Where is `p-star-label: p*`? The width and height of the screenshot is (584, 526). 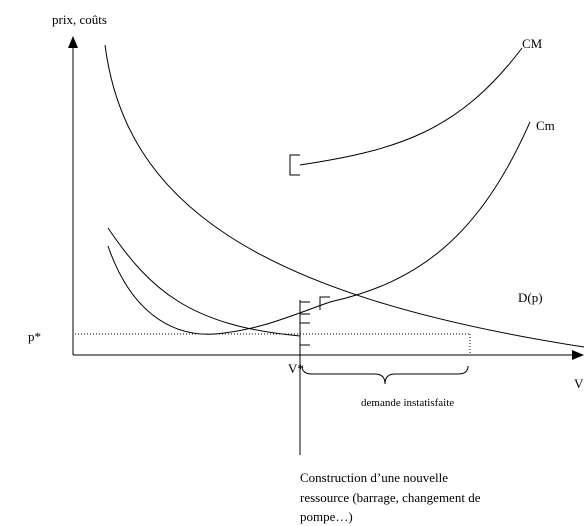 p-star-label: p* is located at coordinates (34, 336).